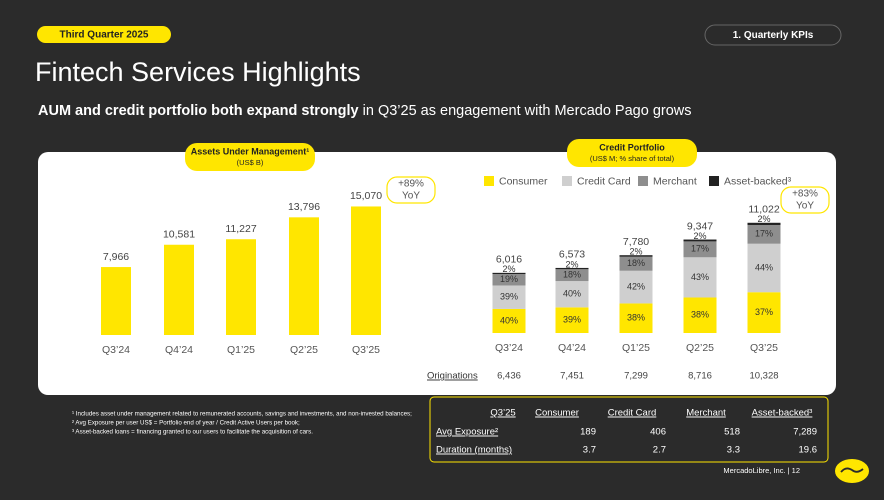  I want to click on table-header: Credit Card, so click(632, 413).